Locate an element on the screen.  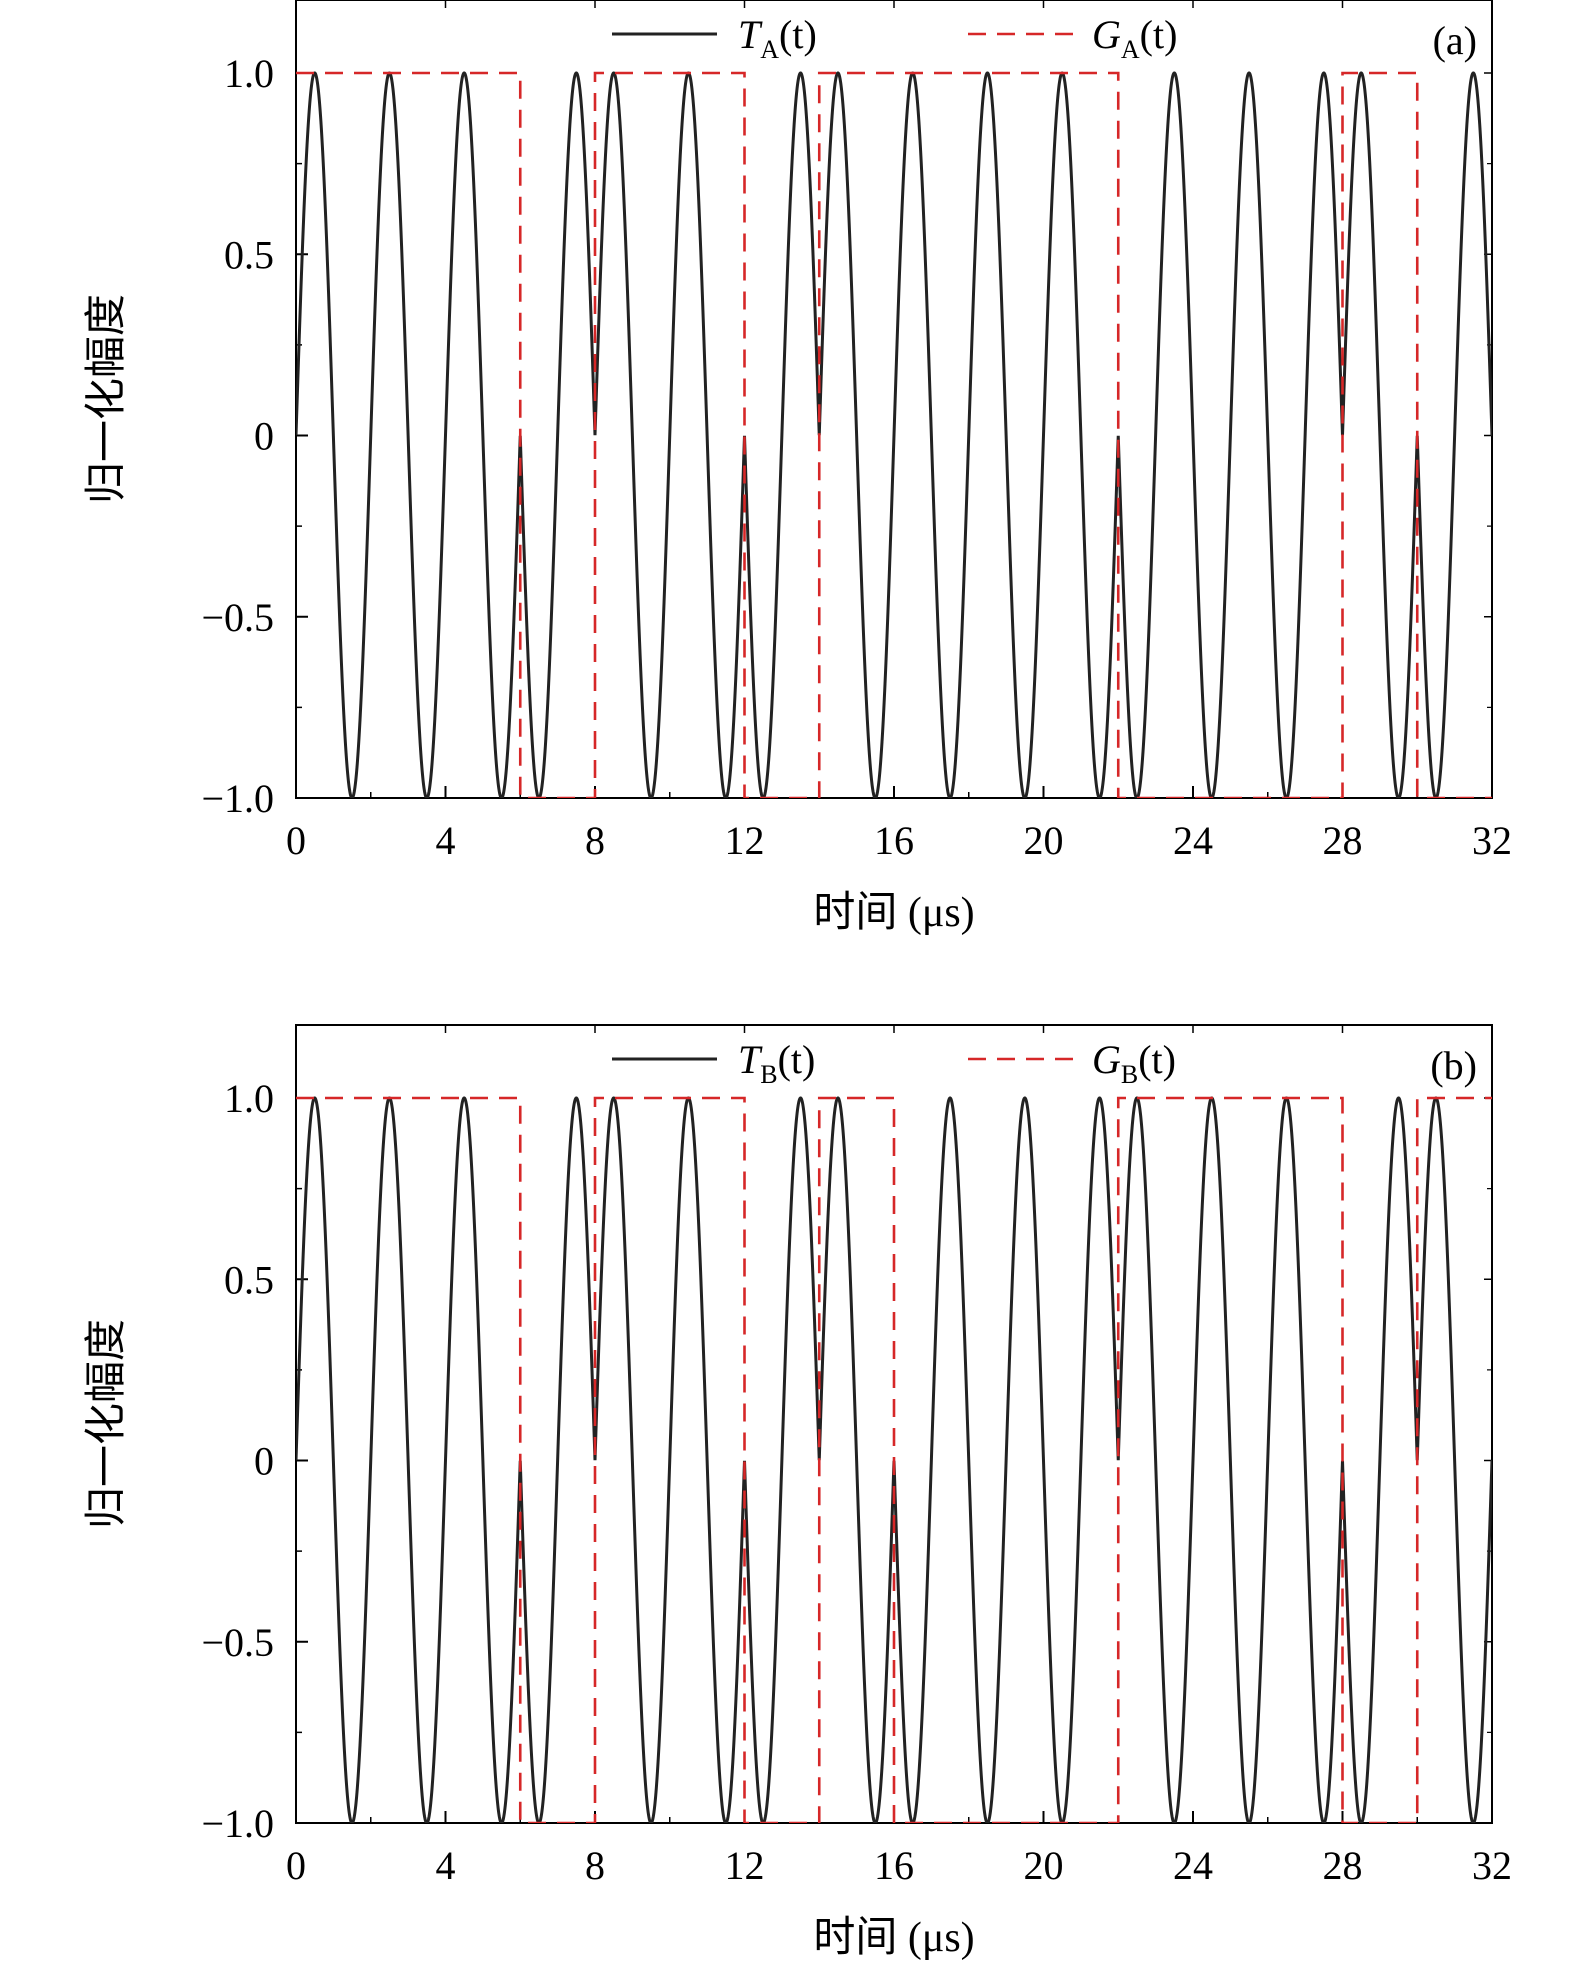
legend-entry: GB(t) is located at coordinates (1134, 1063).